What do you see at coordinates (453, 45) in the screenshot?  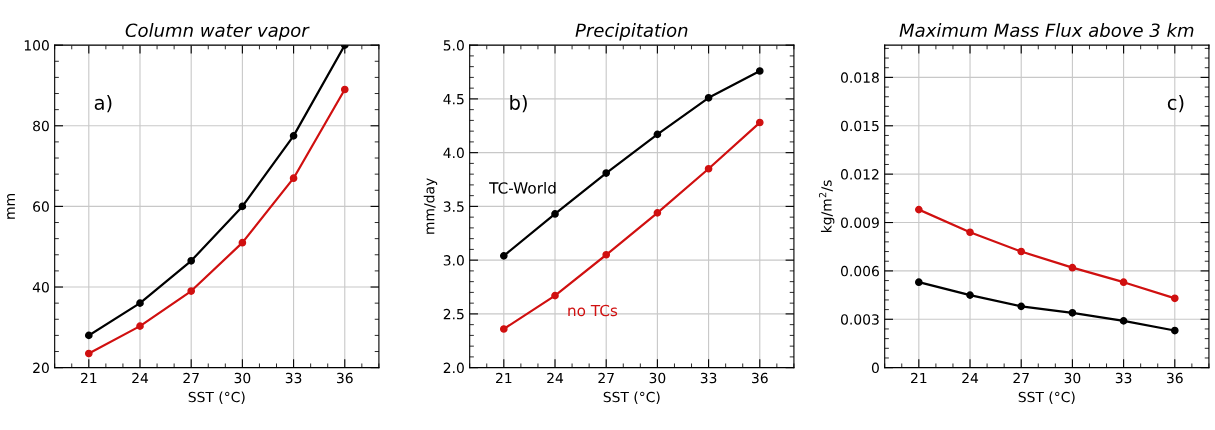 I see `y-tick-label: 5.0` at bounding box center [453, 45].